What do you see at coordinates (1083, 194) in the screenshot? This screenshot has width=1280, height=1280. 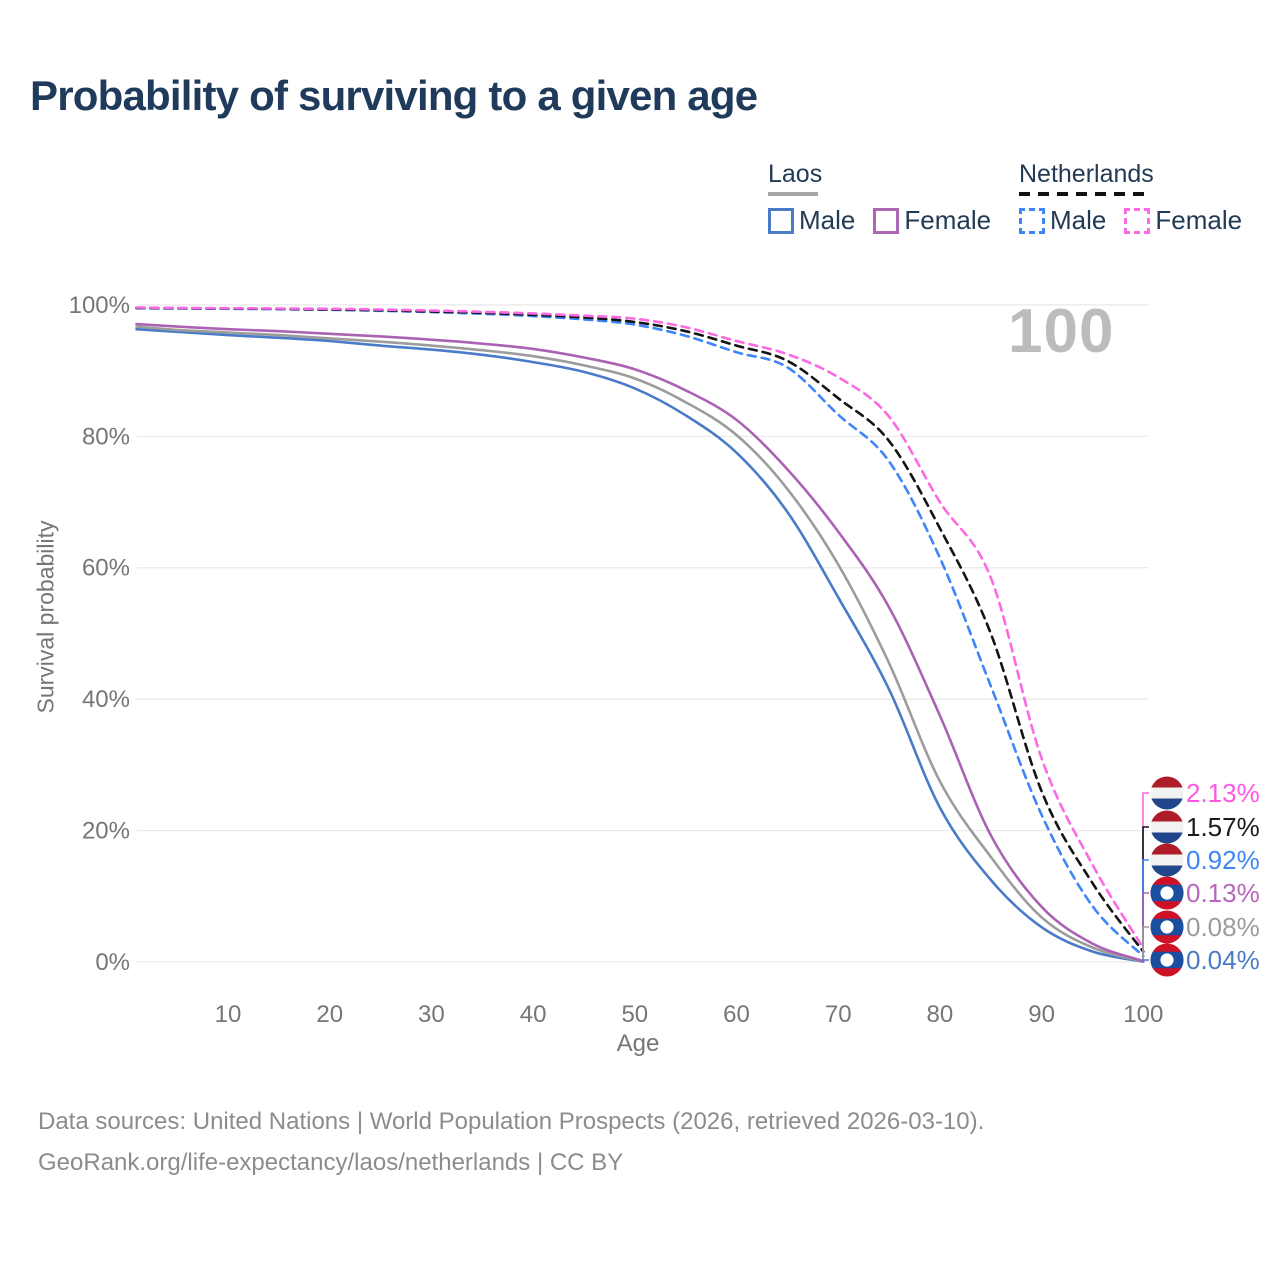 I see `legend-netherlands-underline` at bounding box center [1083, 194].